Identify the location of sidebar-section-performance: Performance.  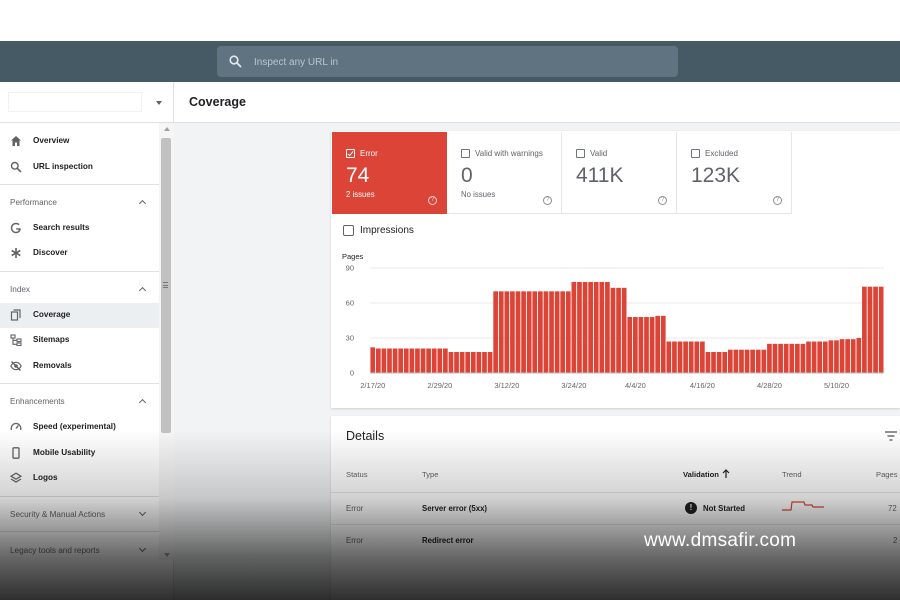
(79, 203).